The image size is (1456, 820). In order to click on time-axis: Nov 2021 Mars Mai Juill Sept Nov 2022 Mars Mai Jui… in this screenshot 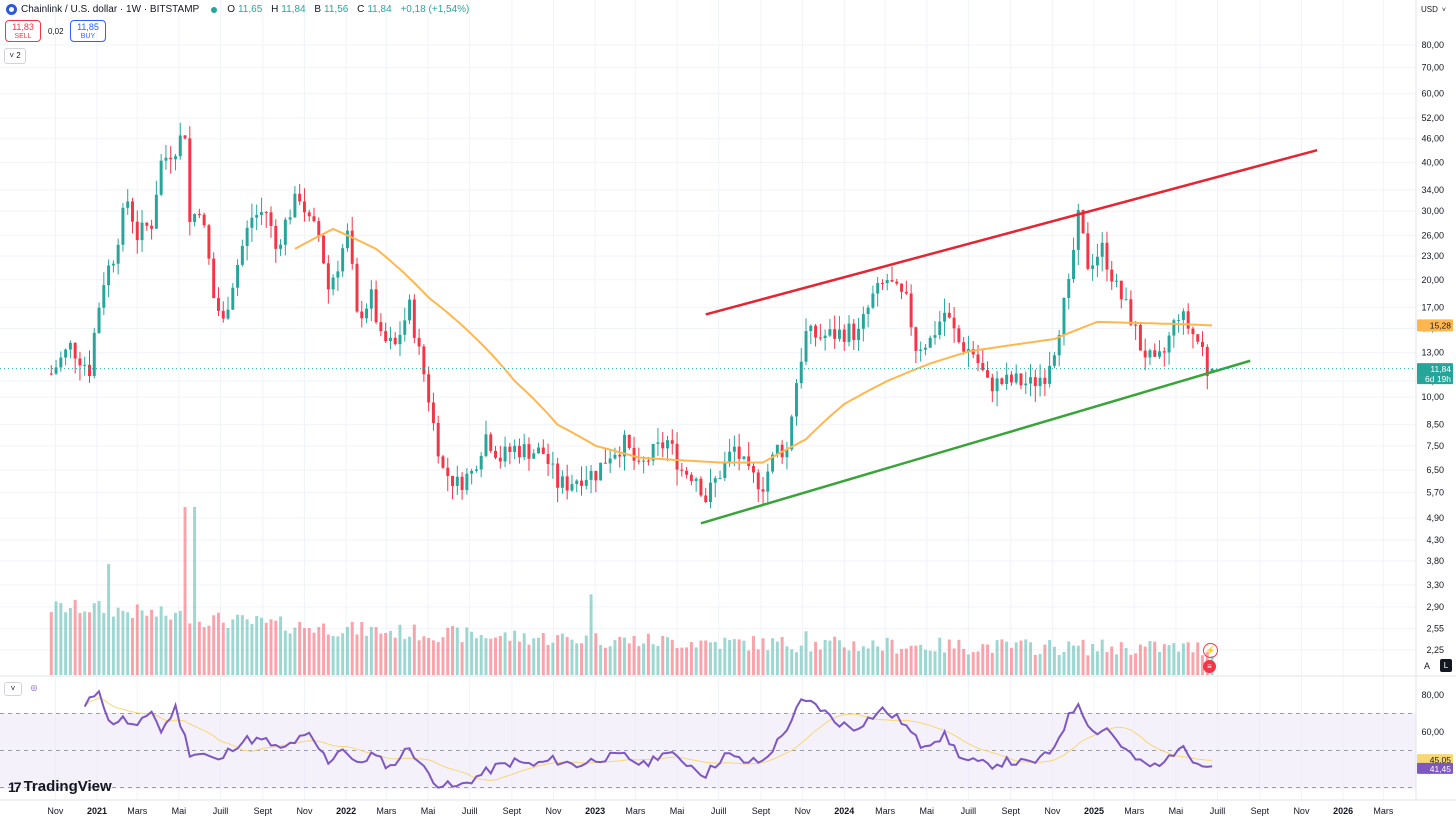, I will do `click(720, 811)`.